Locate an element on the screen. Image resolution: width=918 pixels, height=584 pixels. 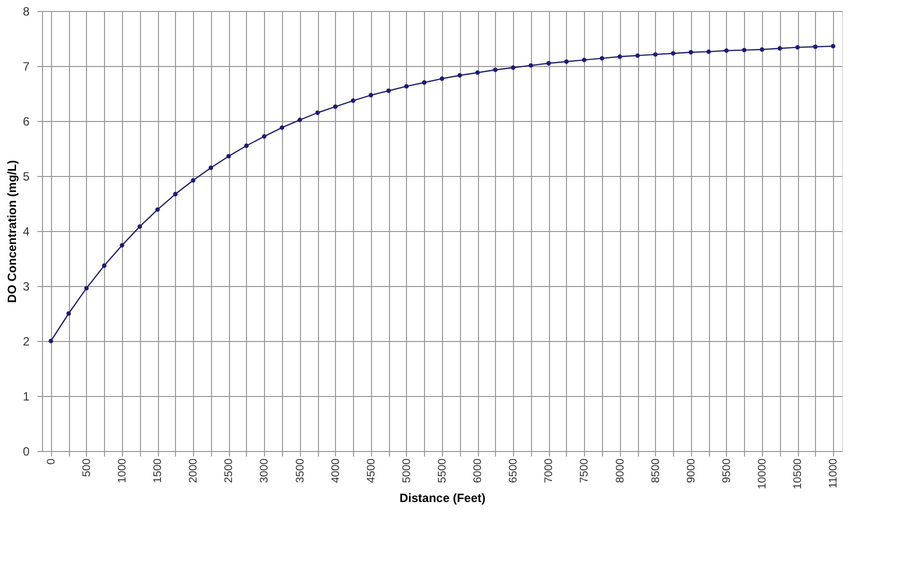
x-tick-label: 500 is located at coordinates (86, 467).